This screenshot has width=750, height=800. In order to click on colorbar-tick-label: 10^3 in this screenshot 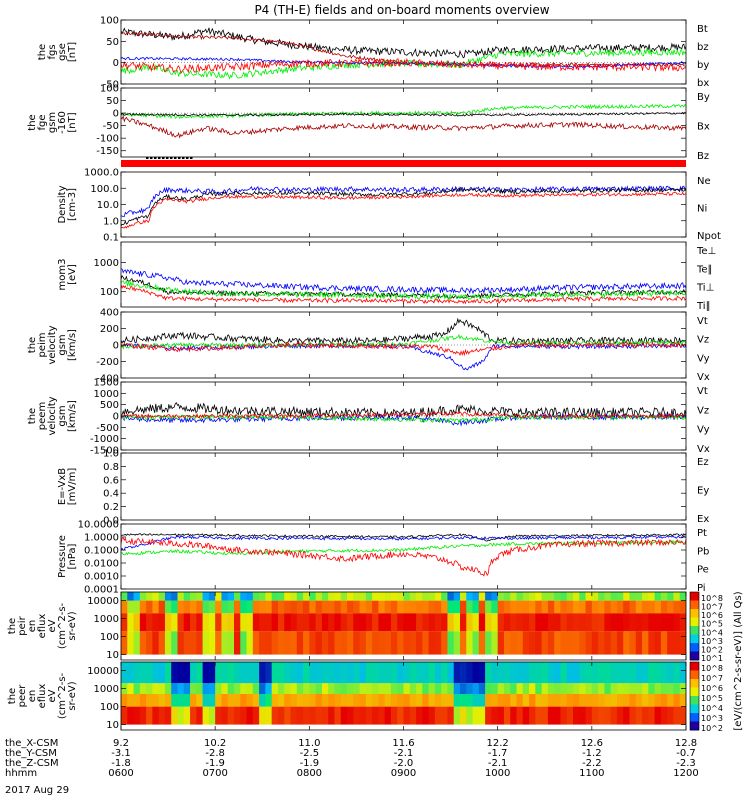, I will do `click(712, 718)`.